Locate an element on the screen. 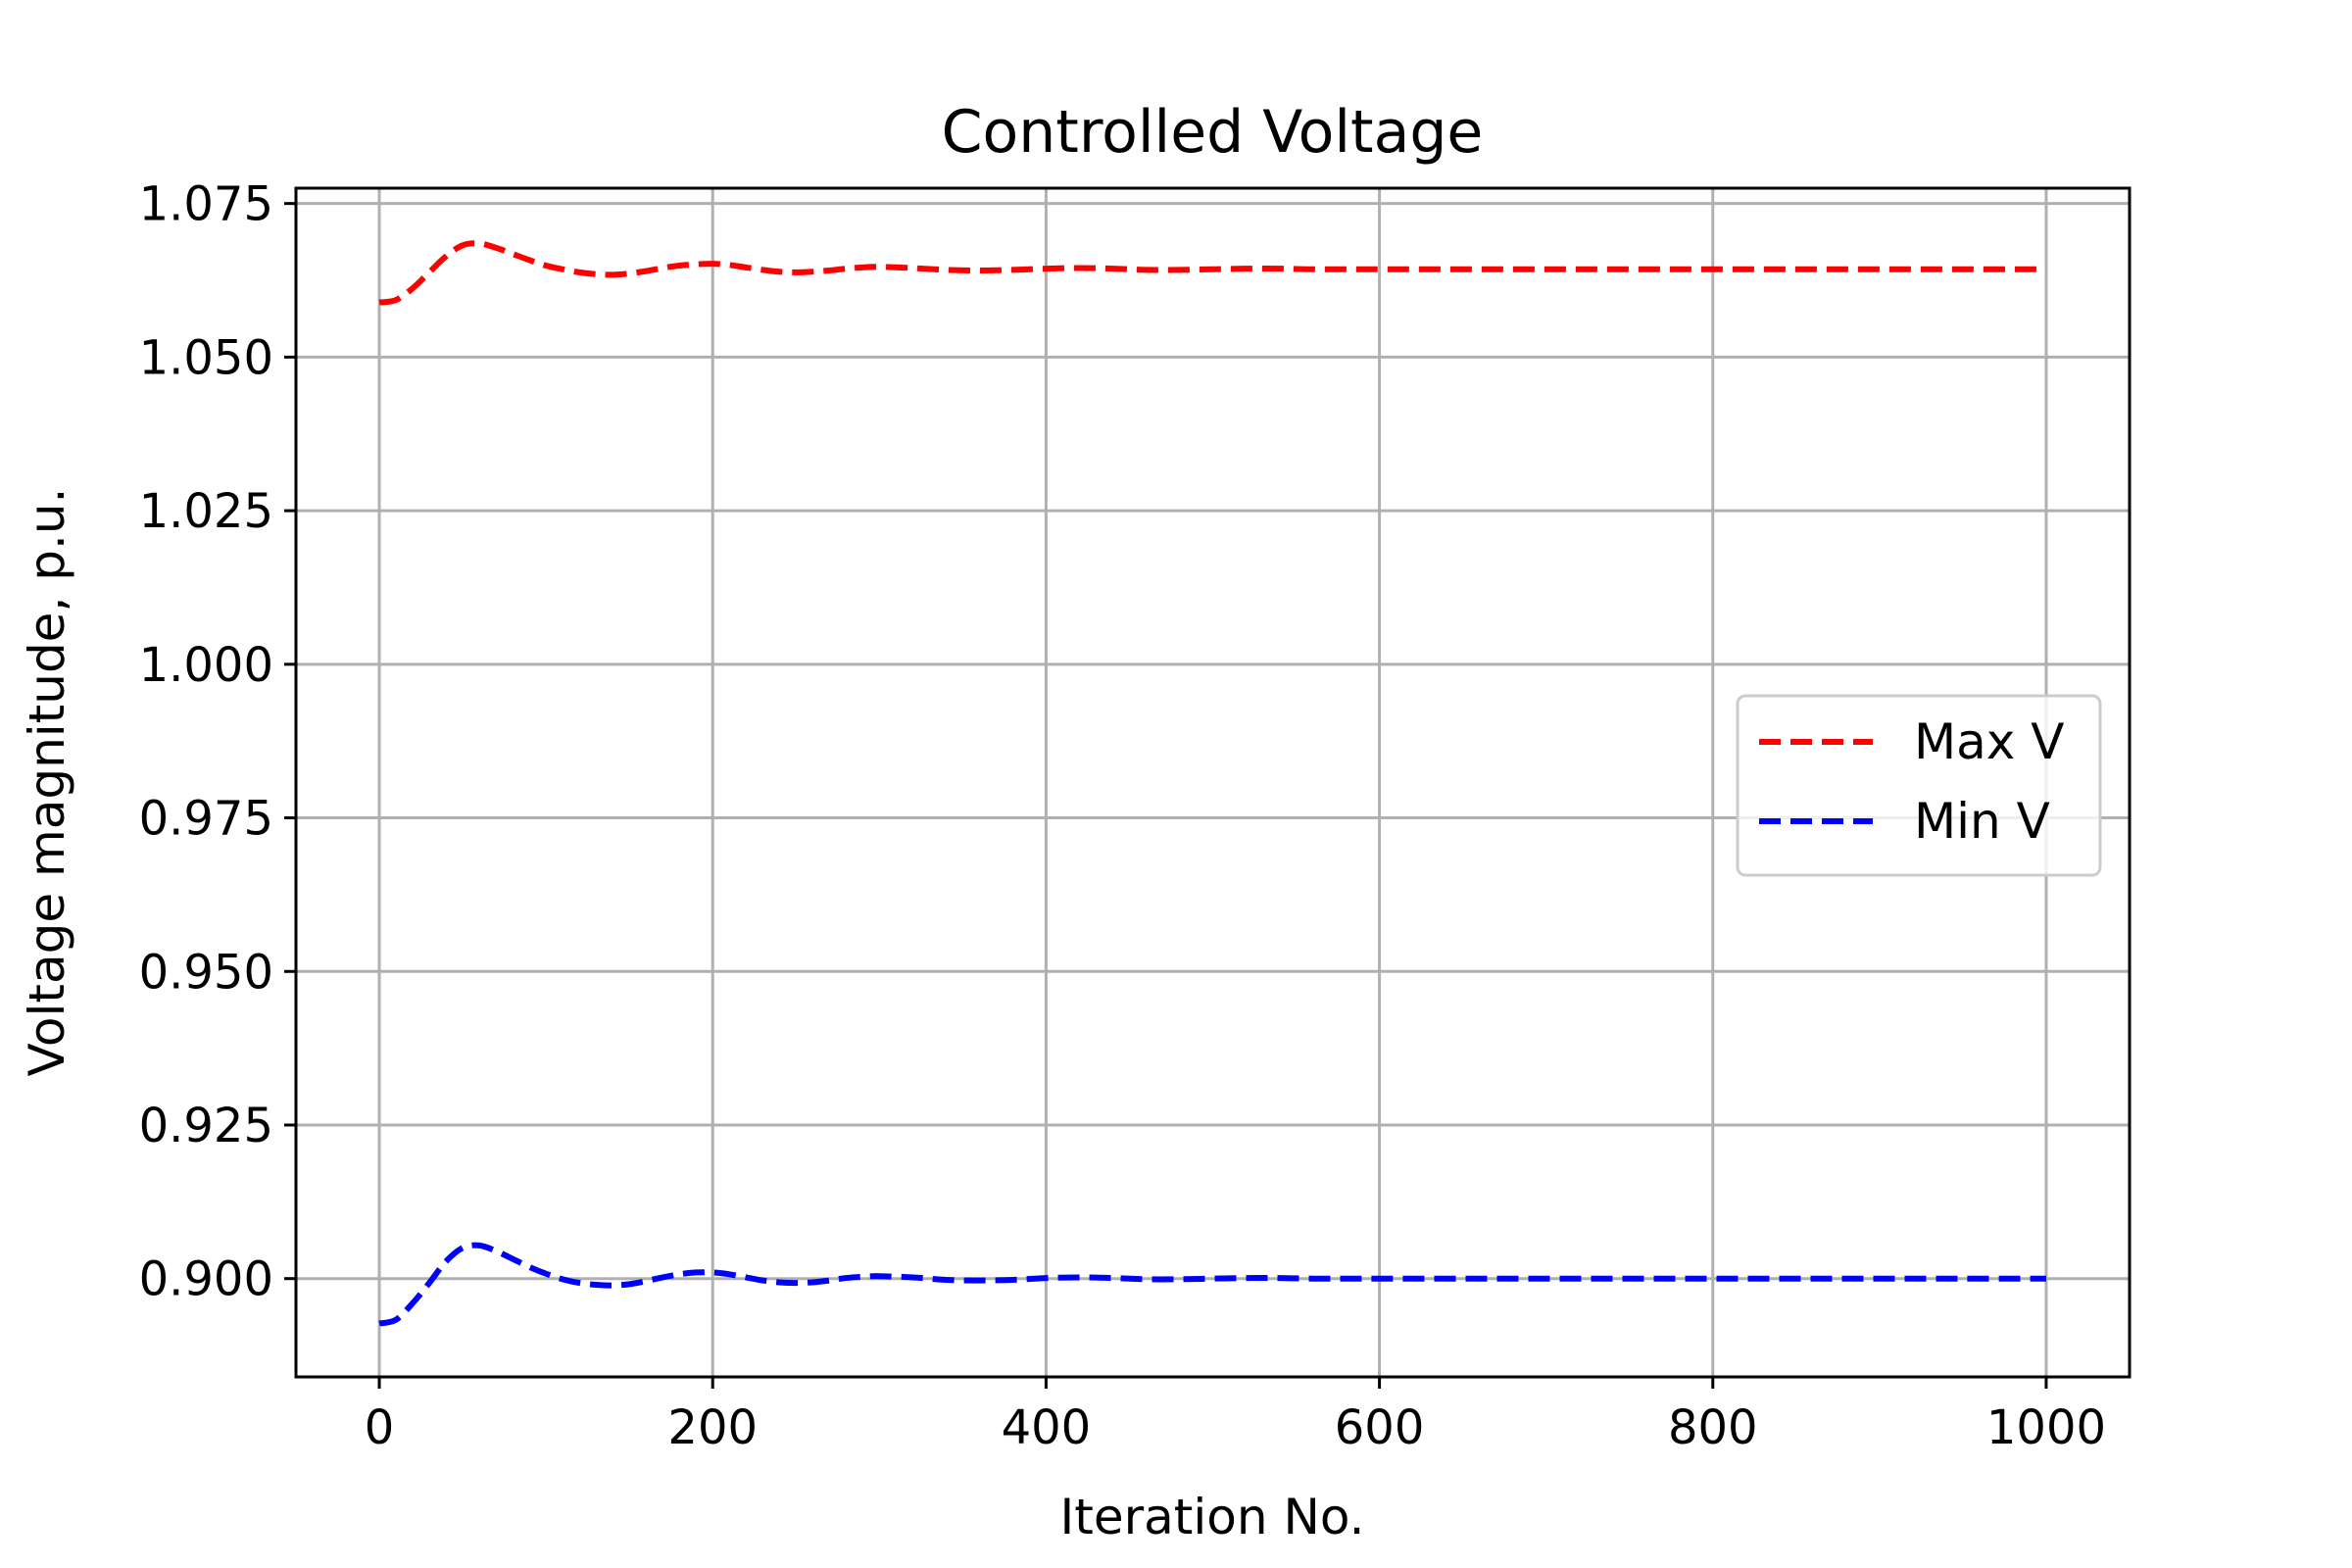 The width and height of the screenshot is (2352, 1568). y-axis-label: Voltage magnitude, p.u. is located at coordinates (47, 782).